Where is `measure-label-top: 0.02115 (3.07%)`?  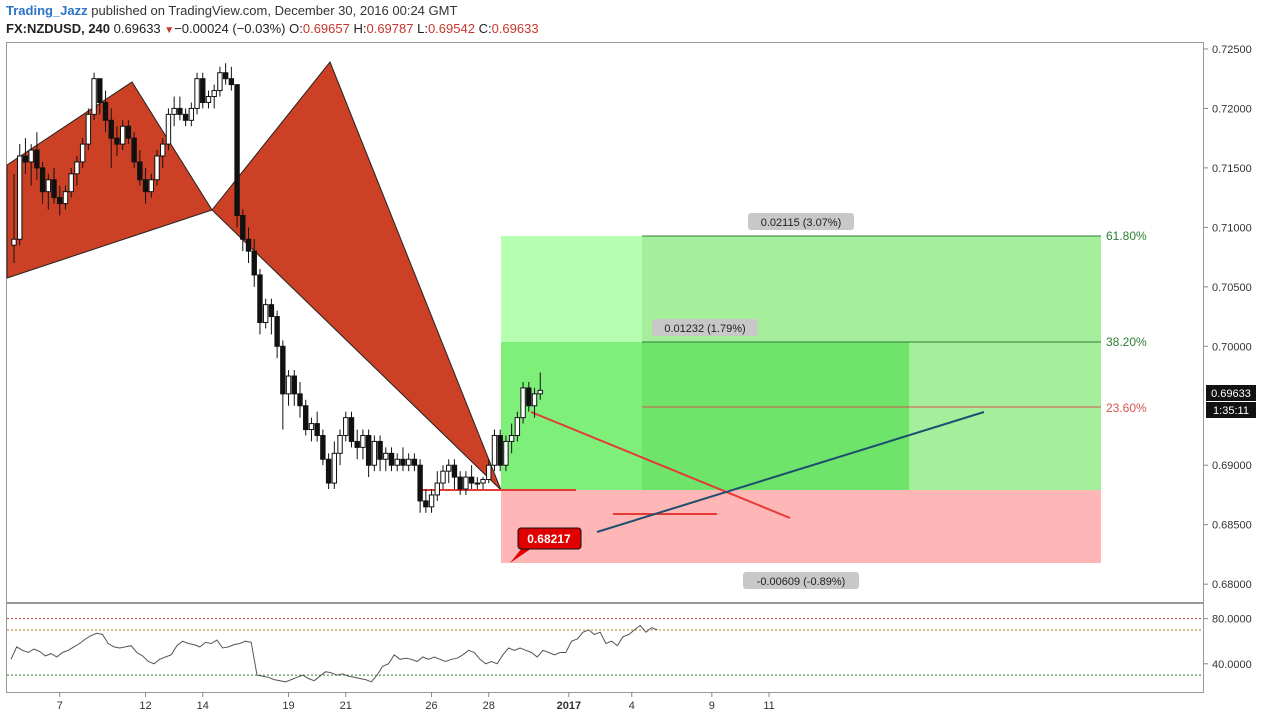 measure-label-top: 0.02115 (3.07%) is located at coordinates (801, 223).